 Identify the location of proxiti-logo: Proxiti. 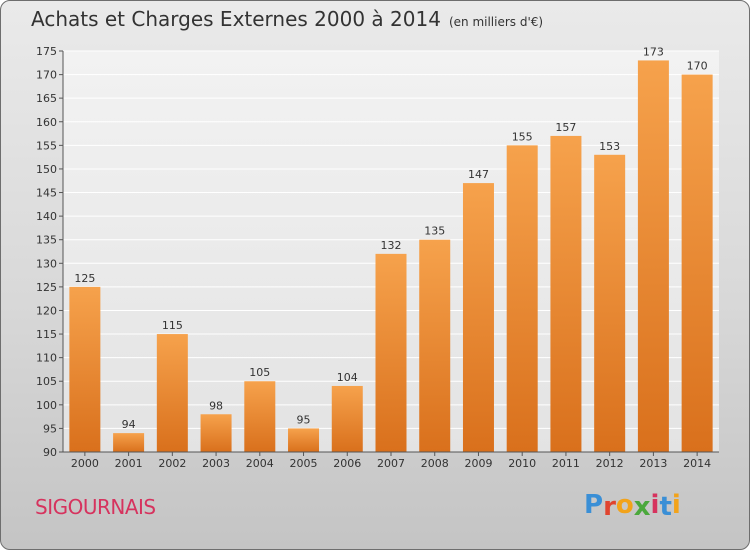
(632, 506).